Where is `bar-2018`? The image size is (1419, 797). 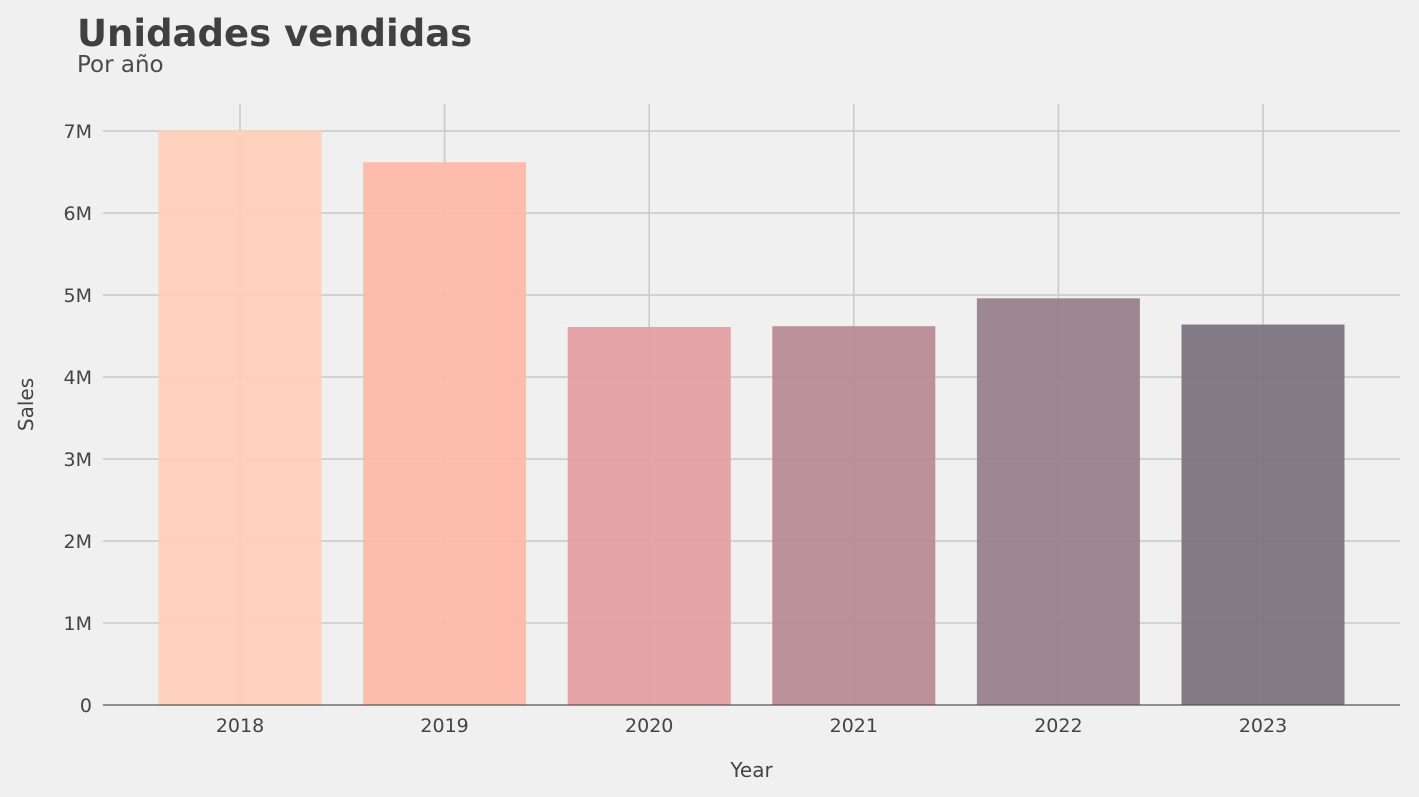
bar-2018 is located at coordinates (240, 418).